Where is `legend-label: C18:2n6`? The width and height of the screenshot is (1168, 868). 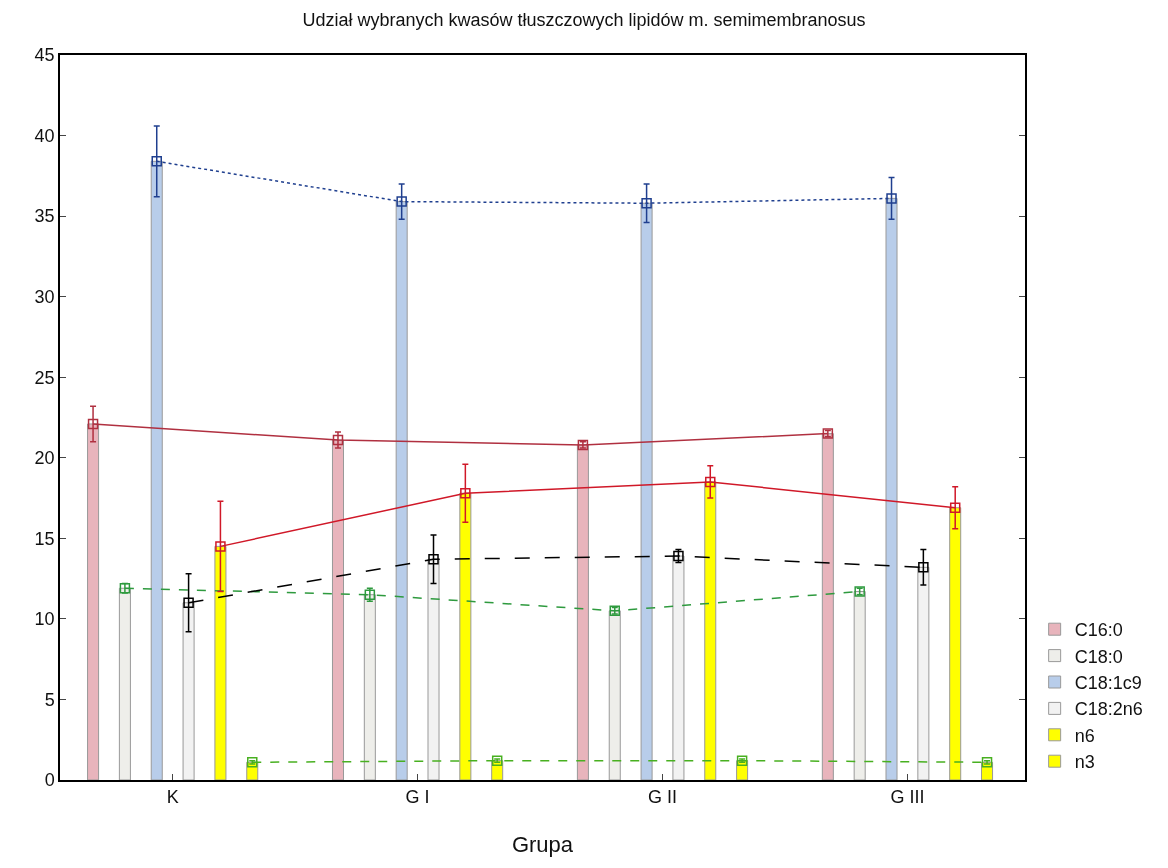
legend-label: C18:2n6 is located at coordinates (1108, 709).